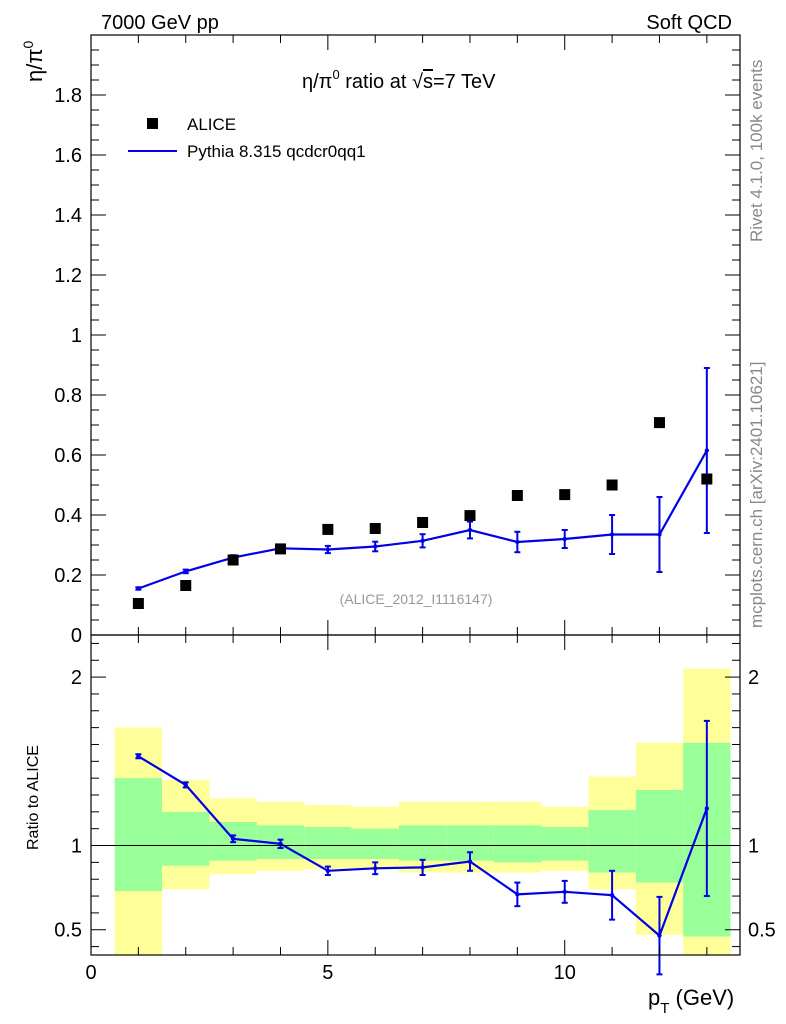 This screenshot has height=1024, width=786. Describe the element at coordinates (399, 80) in the screenshot. I see `plot-title: η/π0 ratio at √s=7 TeV` at that location.